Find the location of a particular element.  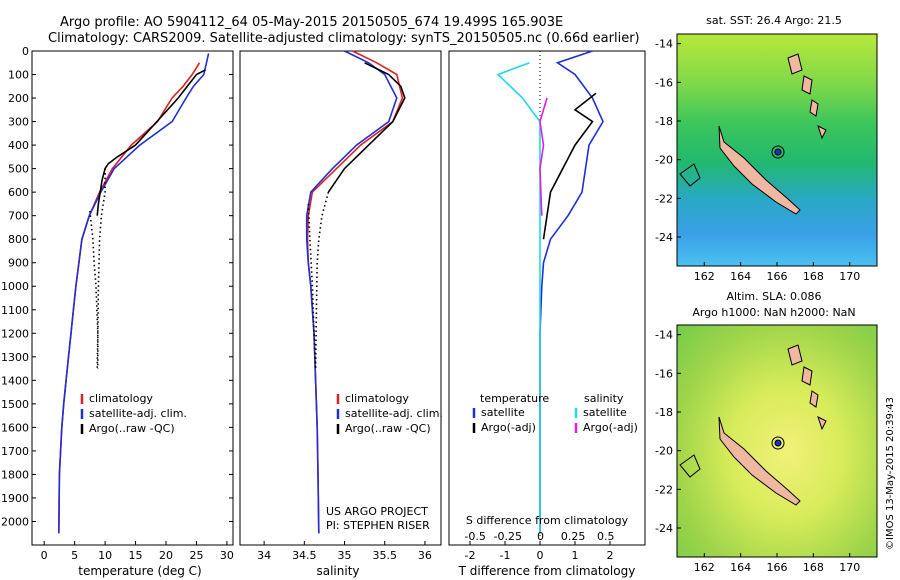

y-tick-label: 1800 is located at coordinates (15, 474).